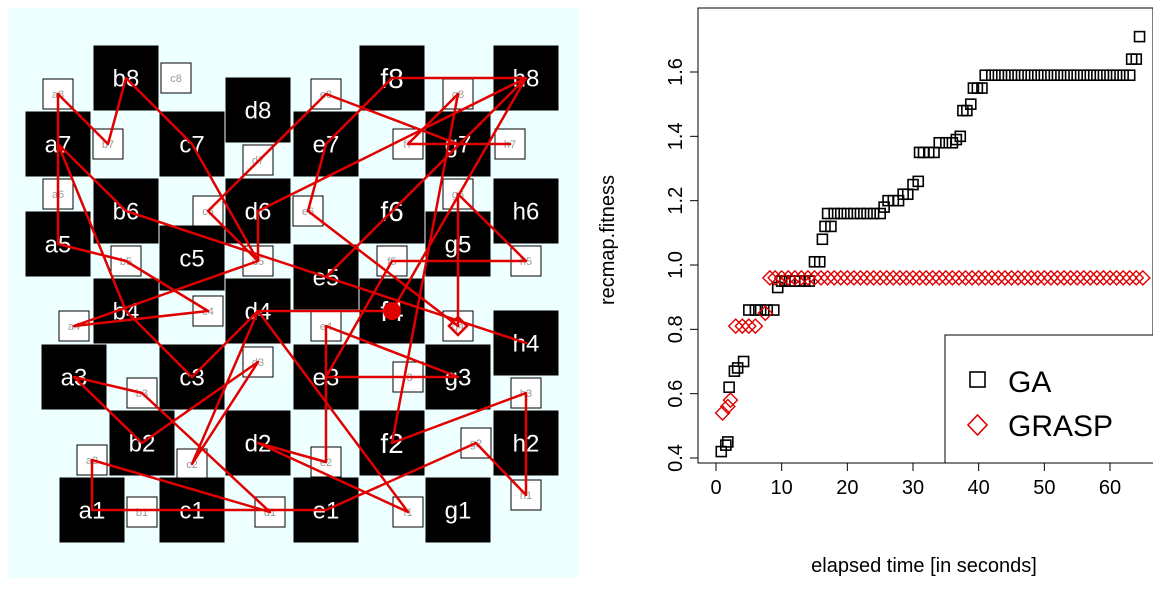 Image resolution: width=1153 pixels, height=590 pixels. I want to click on y-tick-label: 1.2, so click(676, 201).